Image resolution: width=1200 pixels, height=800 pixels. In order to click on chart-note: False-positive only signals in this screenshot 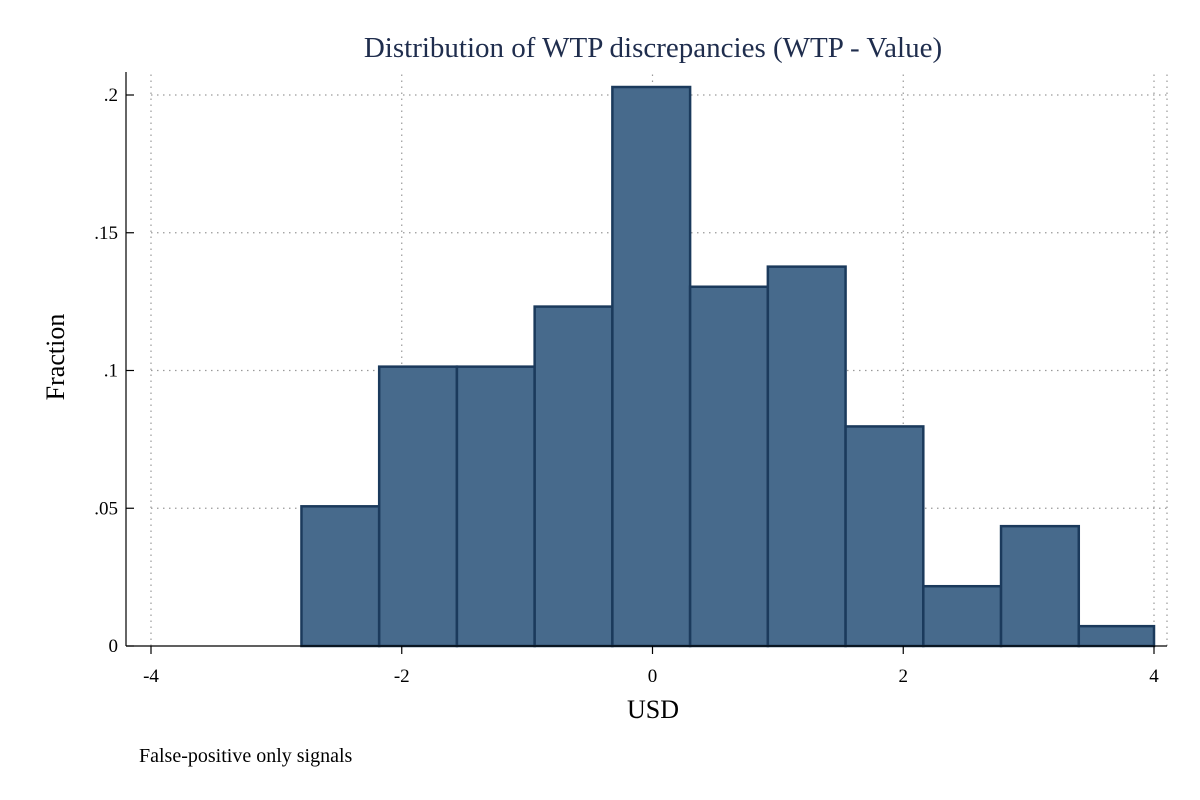, I will do `click(246, 756)`.